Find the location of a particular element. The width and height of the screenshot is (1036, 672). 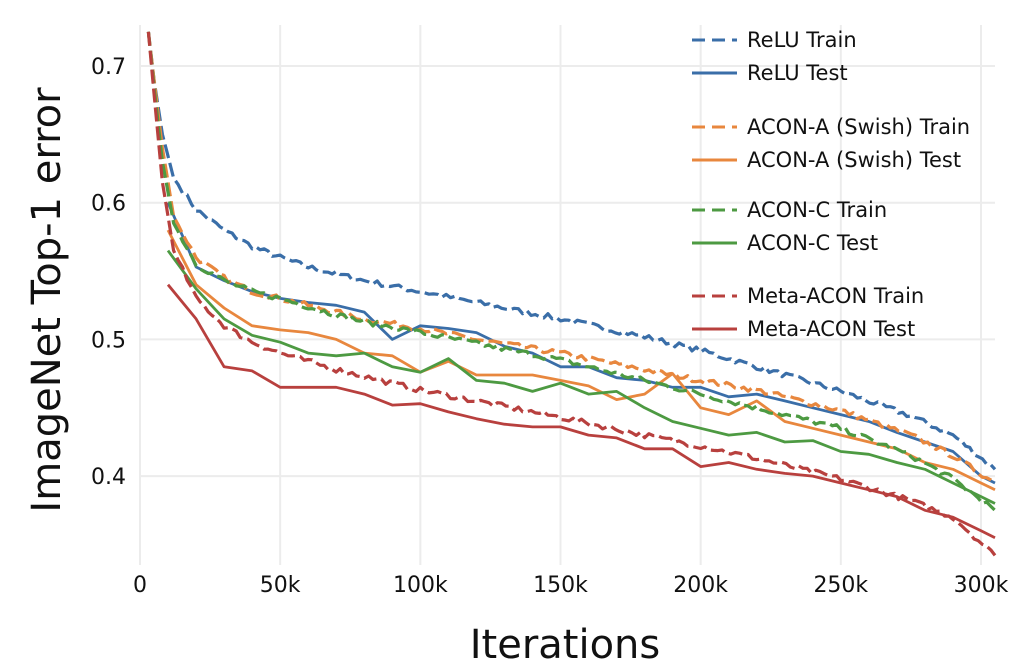

y-tick-label: 0.7 is located at coordinates (108, 67).